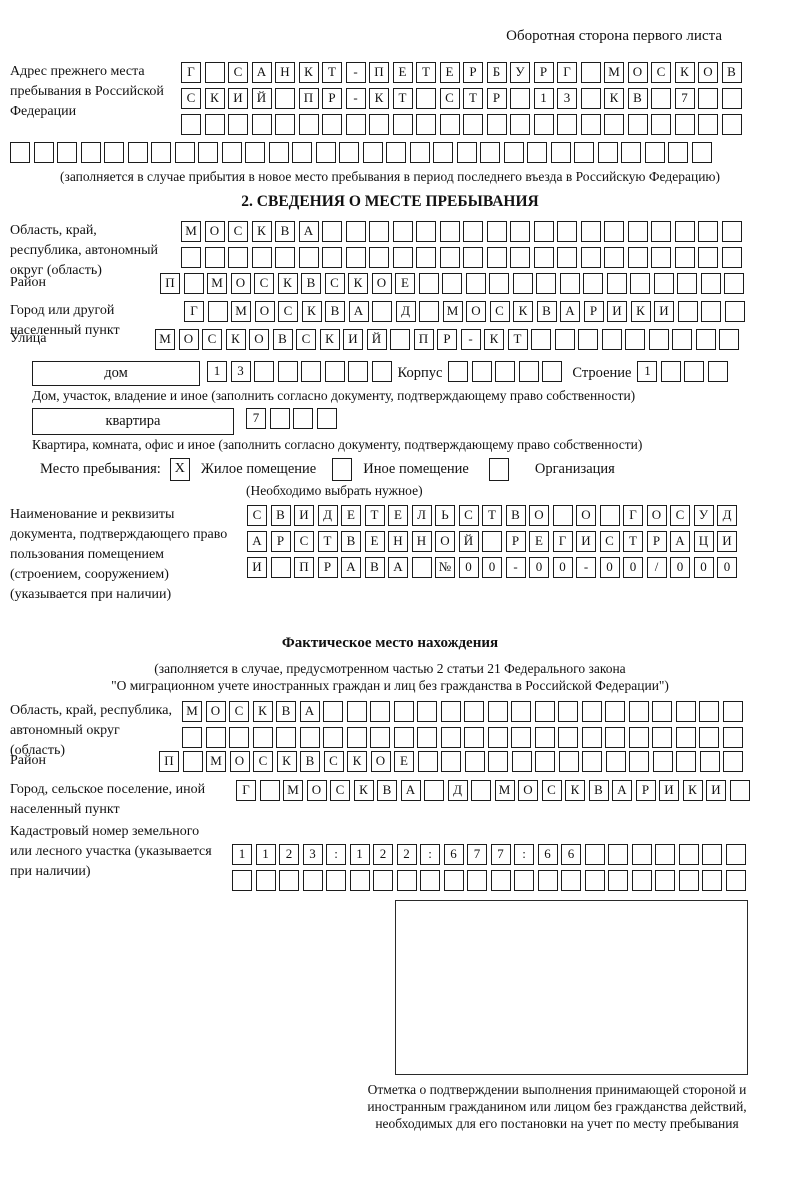  I want to click on char-cell: А, so click(680, 541).